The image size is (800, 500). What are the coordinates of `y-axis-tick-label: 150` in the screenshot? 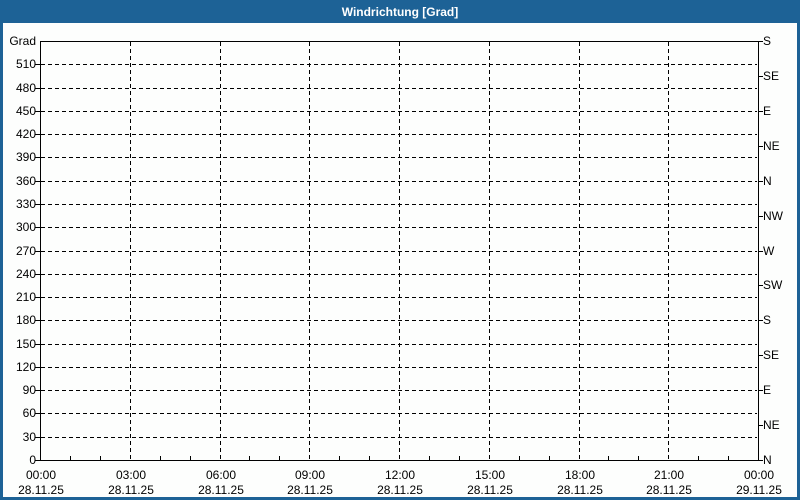 It's located at (25, 344).